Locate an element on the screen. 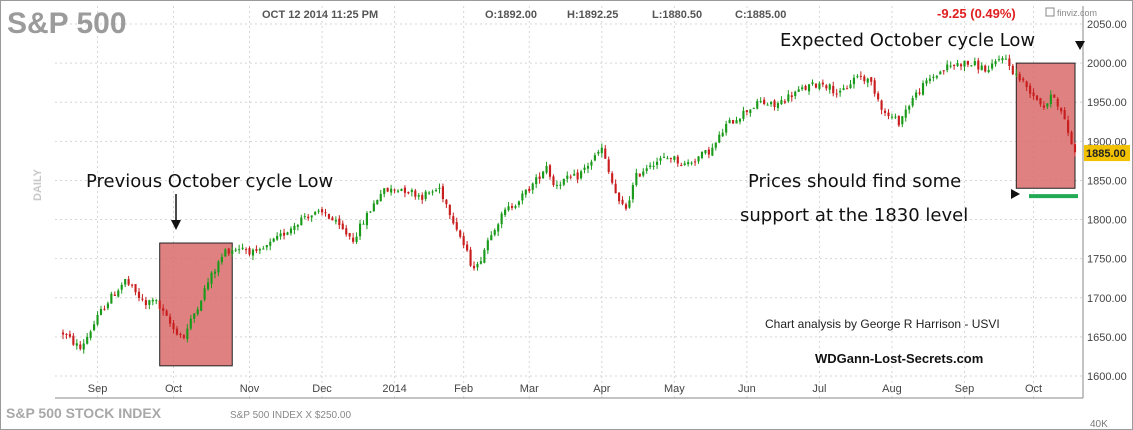 This screenshot has height=430, width=1133. volume-label: 40K is located at coordinates (1099, 424).